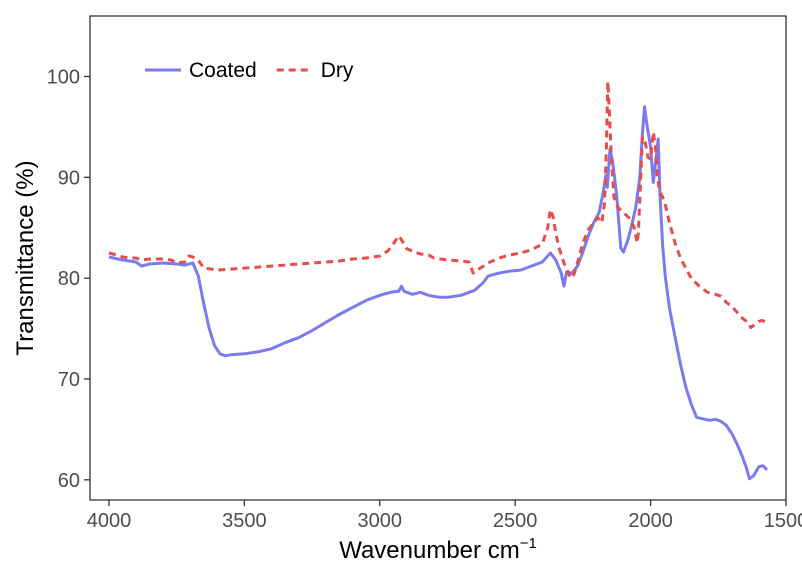 This screenshot has width=802, height=567. I want to click on y-tick-label: 60, so click(69, 481).